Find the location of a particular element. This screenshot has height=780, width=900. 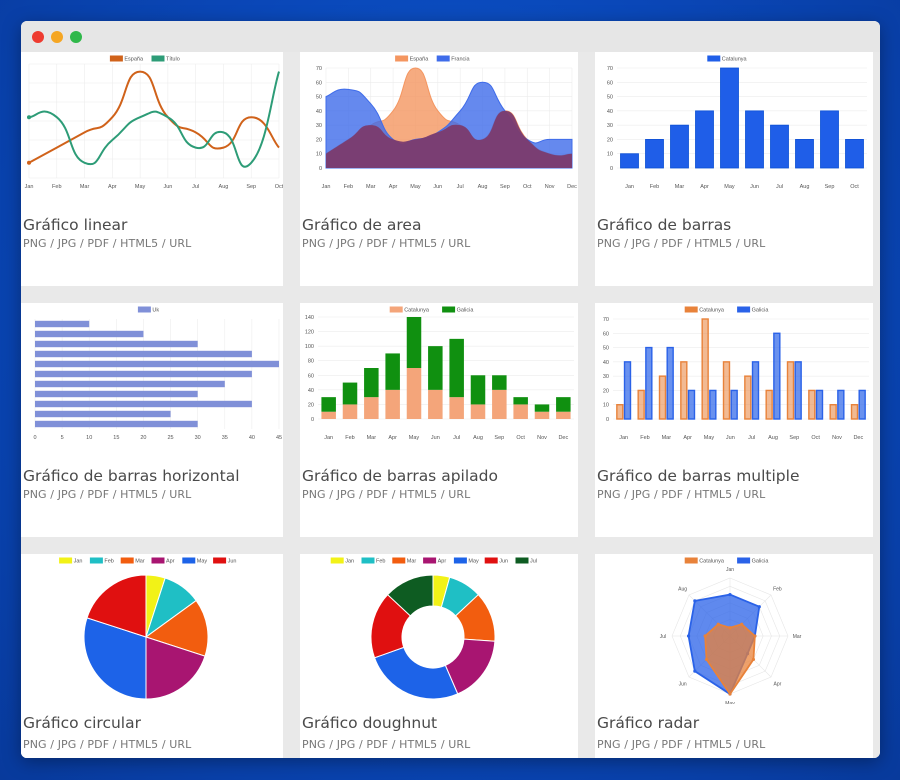

y-tick-label: 60 is located at coordinates (610, 83).